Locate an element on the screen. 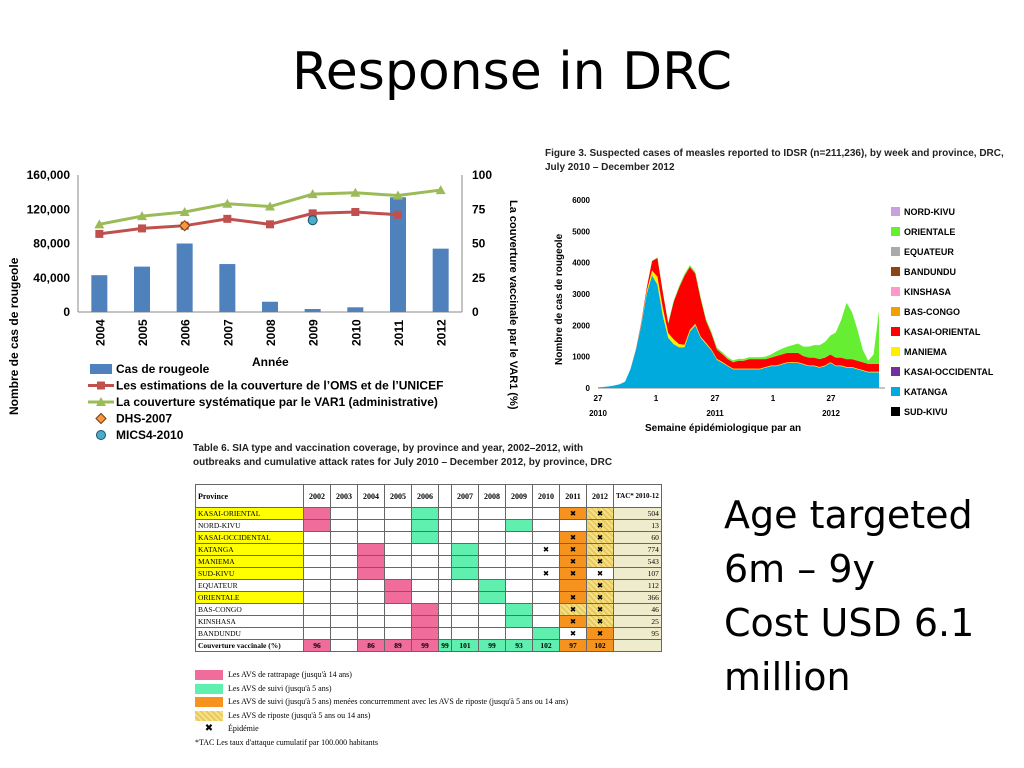 Image resolution: width=1024 pixels, height=768 pixels. c1-ytick-right: 100 is located at coordinates (482, 175).